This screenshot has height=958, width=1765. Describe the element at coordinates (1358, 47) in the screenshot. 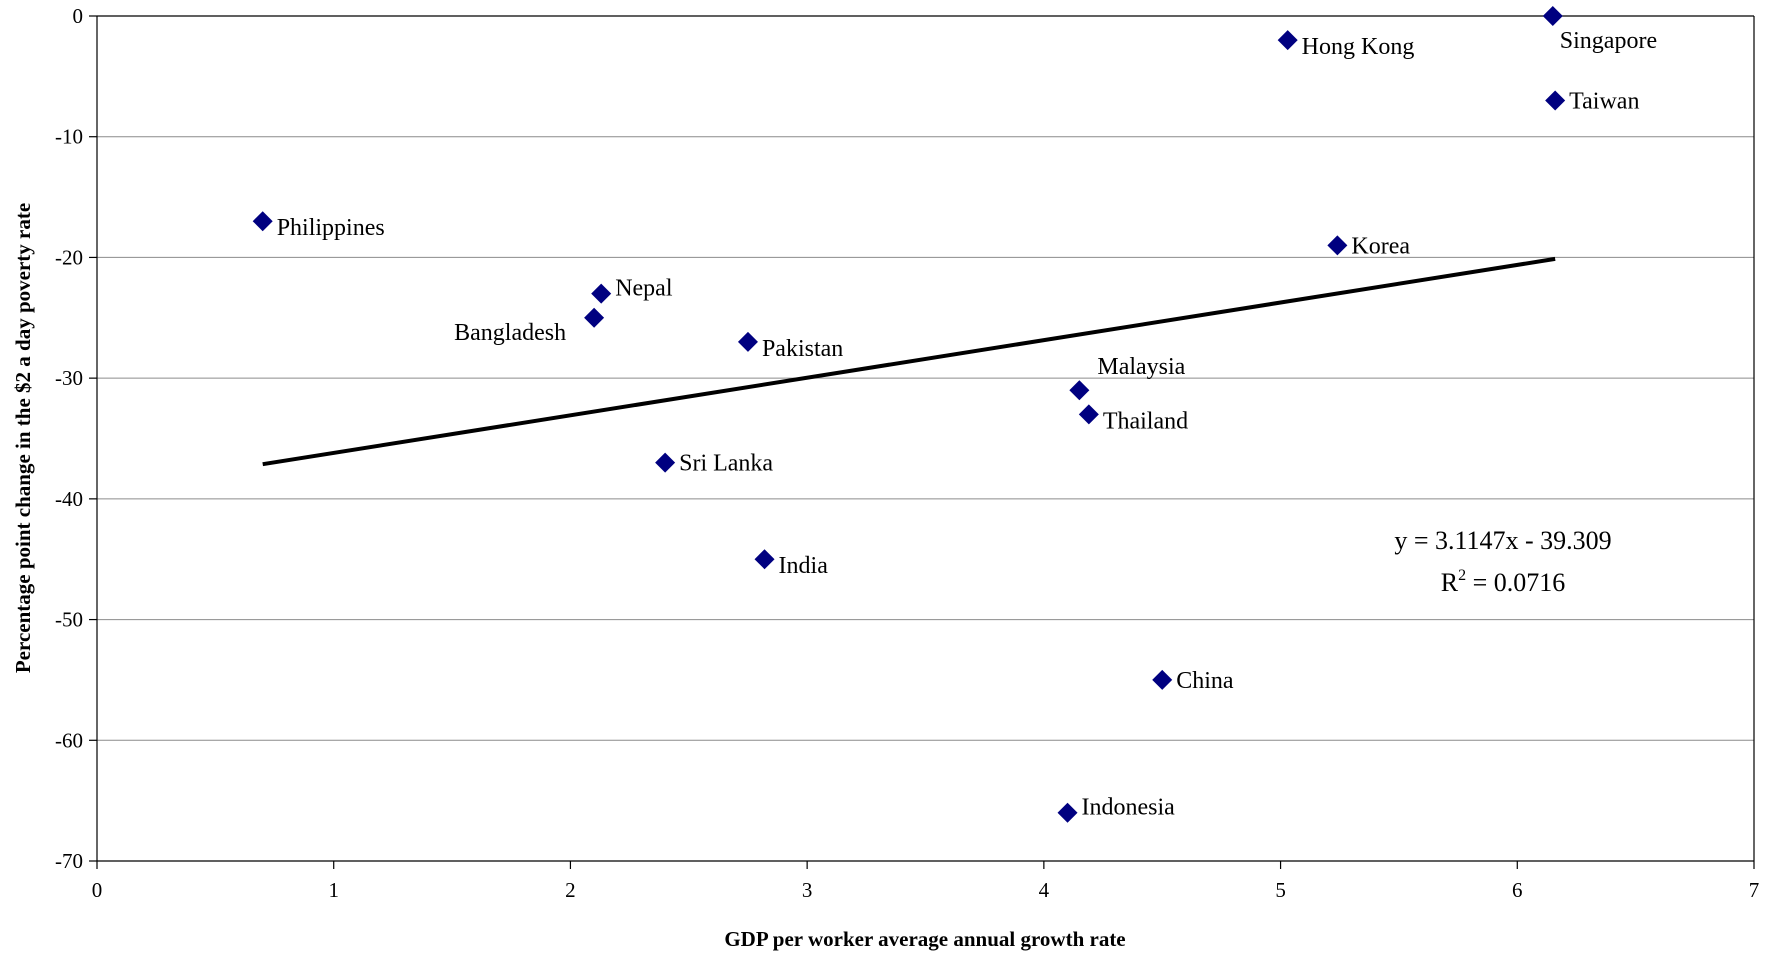

I see `point-label-hong-kong: Hong Kong` at that location.